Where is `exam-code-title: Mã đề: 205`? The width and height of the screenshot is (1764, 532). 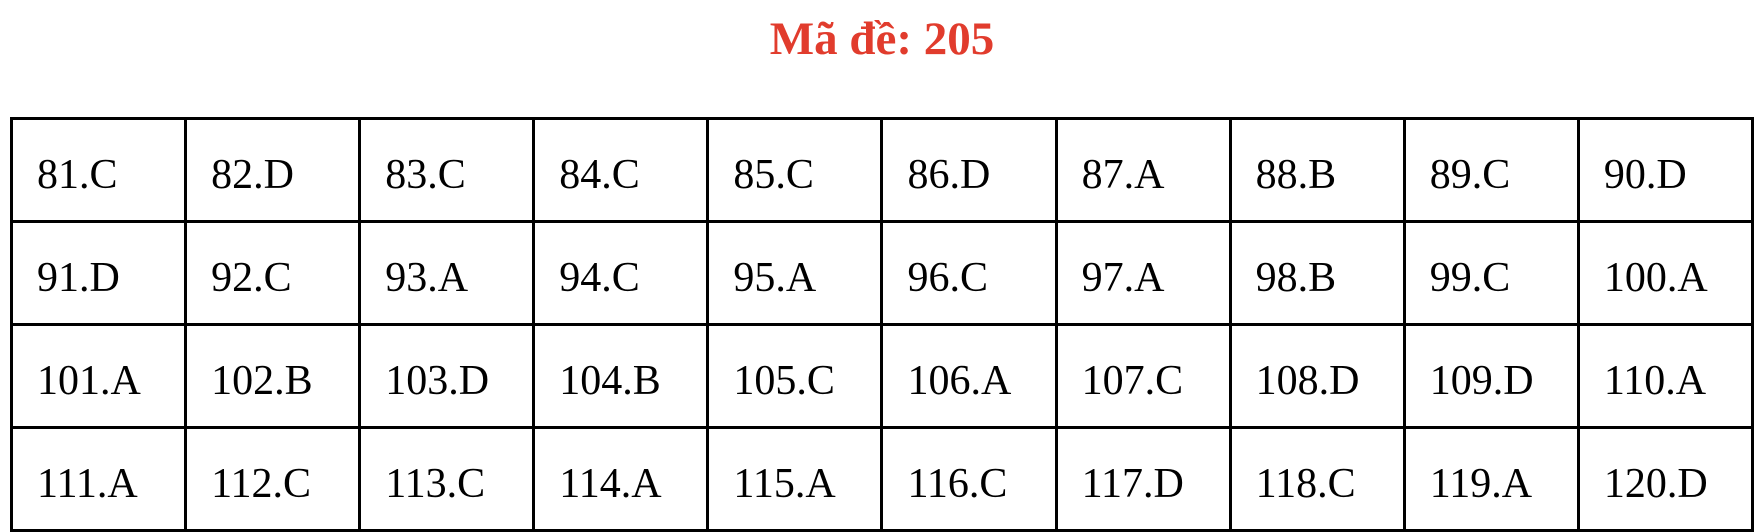 exam-code-title: Mã đề: 205 is located at coordinates (882, 39).